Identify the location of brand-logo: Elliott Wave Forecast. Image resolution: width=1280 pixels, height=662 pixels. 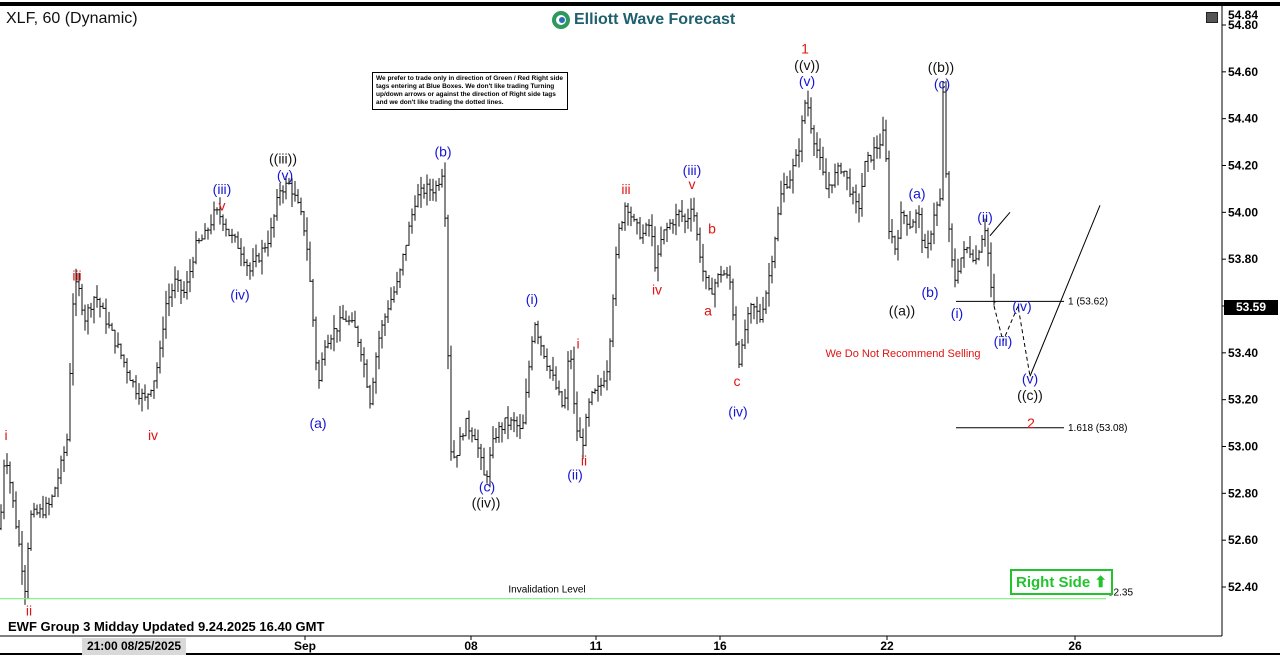
(643, 20).